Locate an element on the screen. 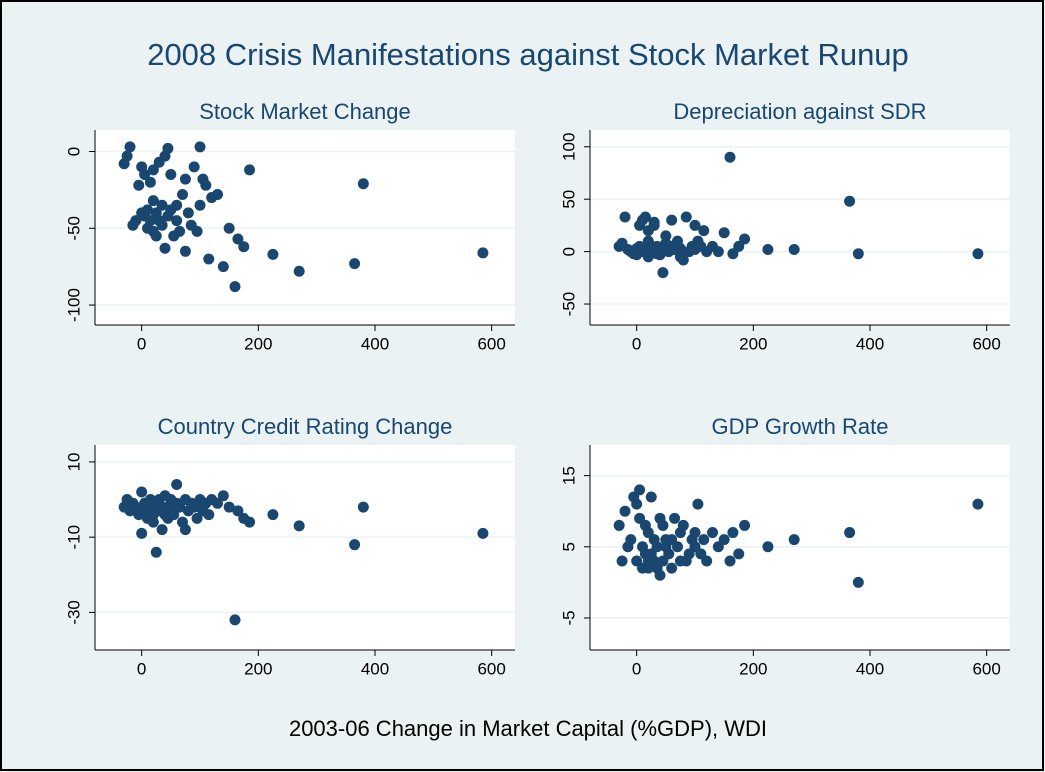 Image resolution: width=1045 pixels, height=772 pixels. panel-title: Depreciation against SDR is located at coordinates (799, 111).